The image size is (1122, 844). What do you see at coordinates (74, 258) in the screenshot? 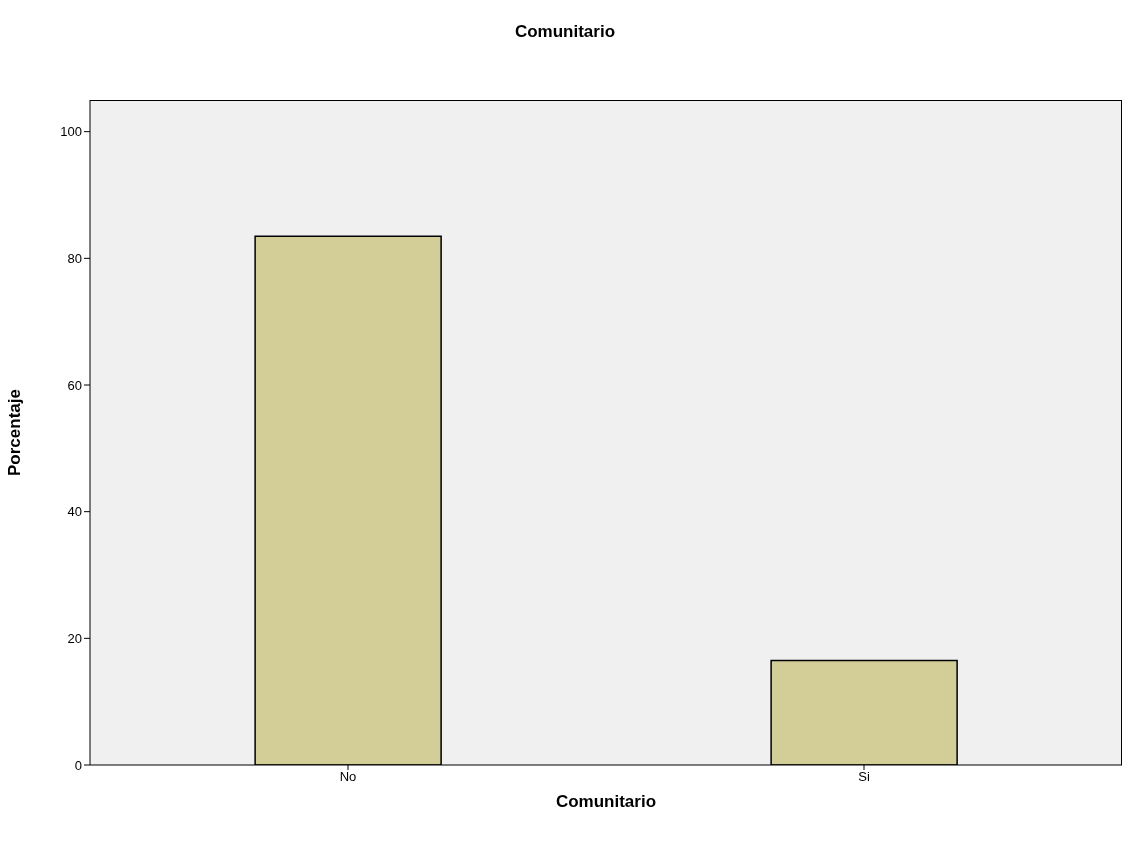
I see `y-tick-label: 80` at bounding box center [74, 258].